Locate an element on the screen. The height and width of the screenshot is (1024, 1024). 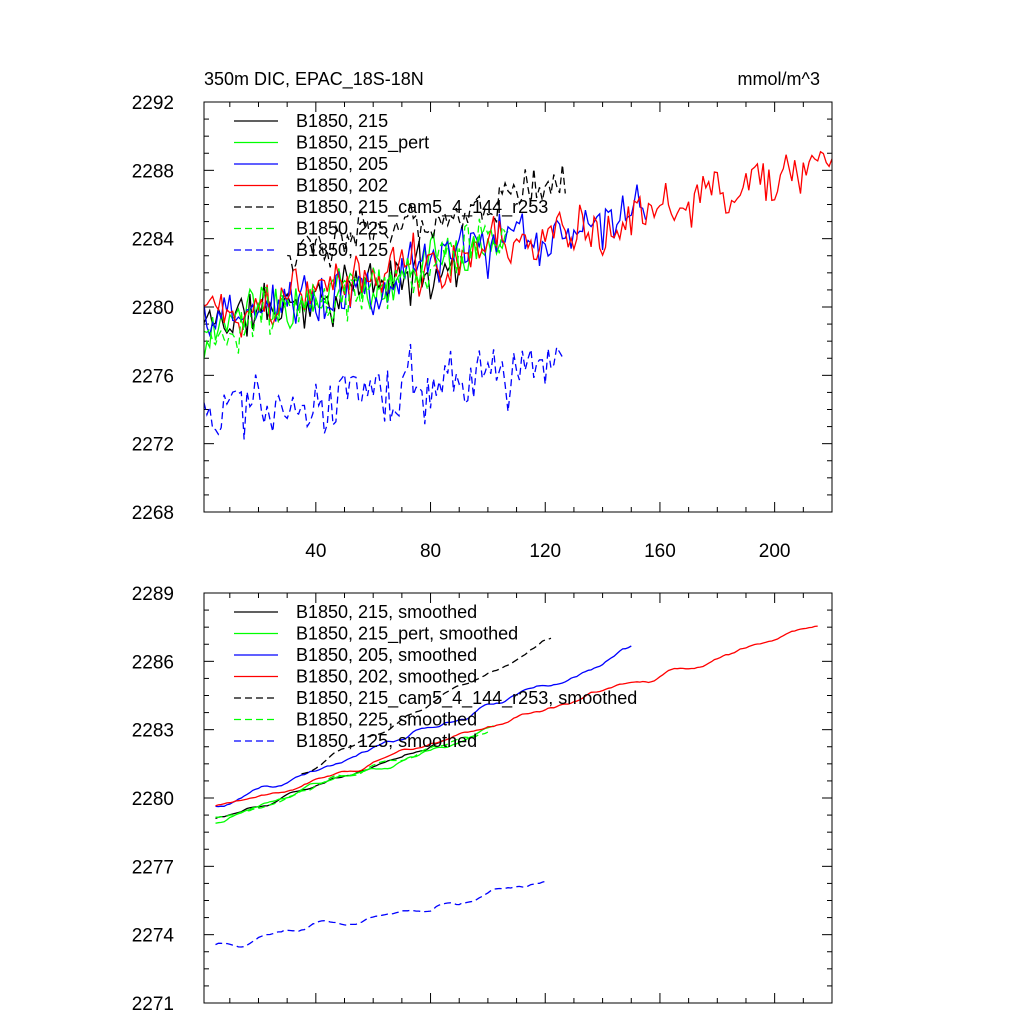
bottom-y-tick-label: 2280 is located at coordinates (153, 799).